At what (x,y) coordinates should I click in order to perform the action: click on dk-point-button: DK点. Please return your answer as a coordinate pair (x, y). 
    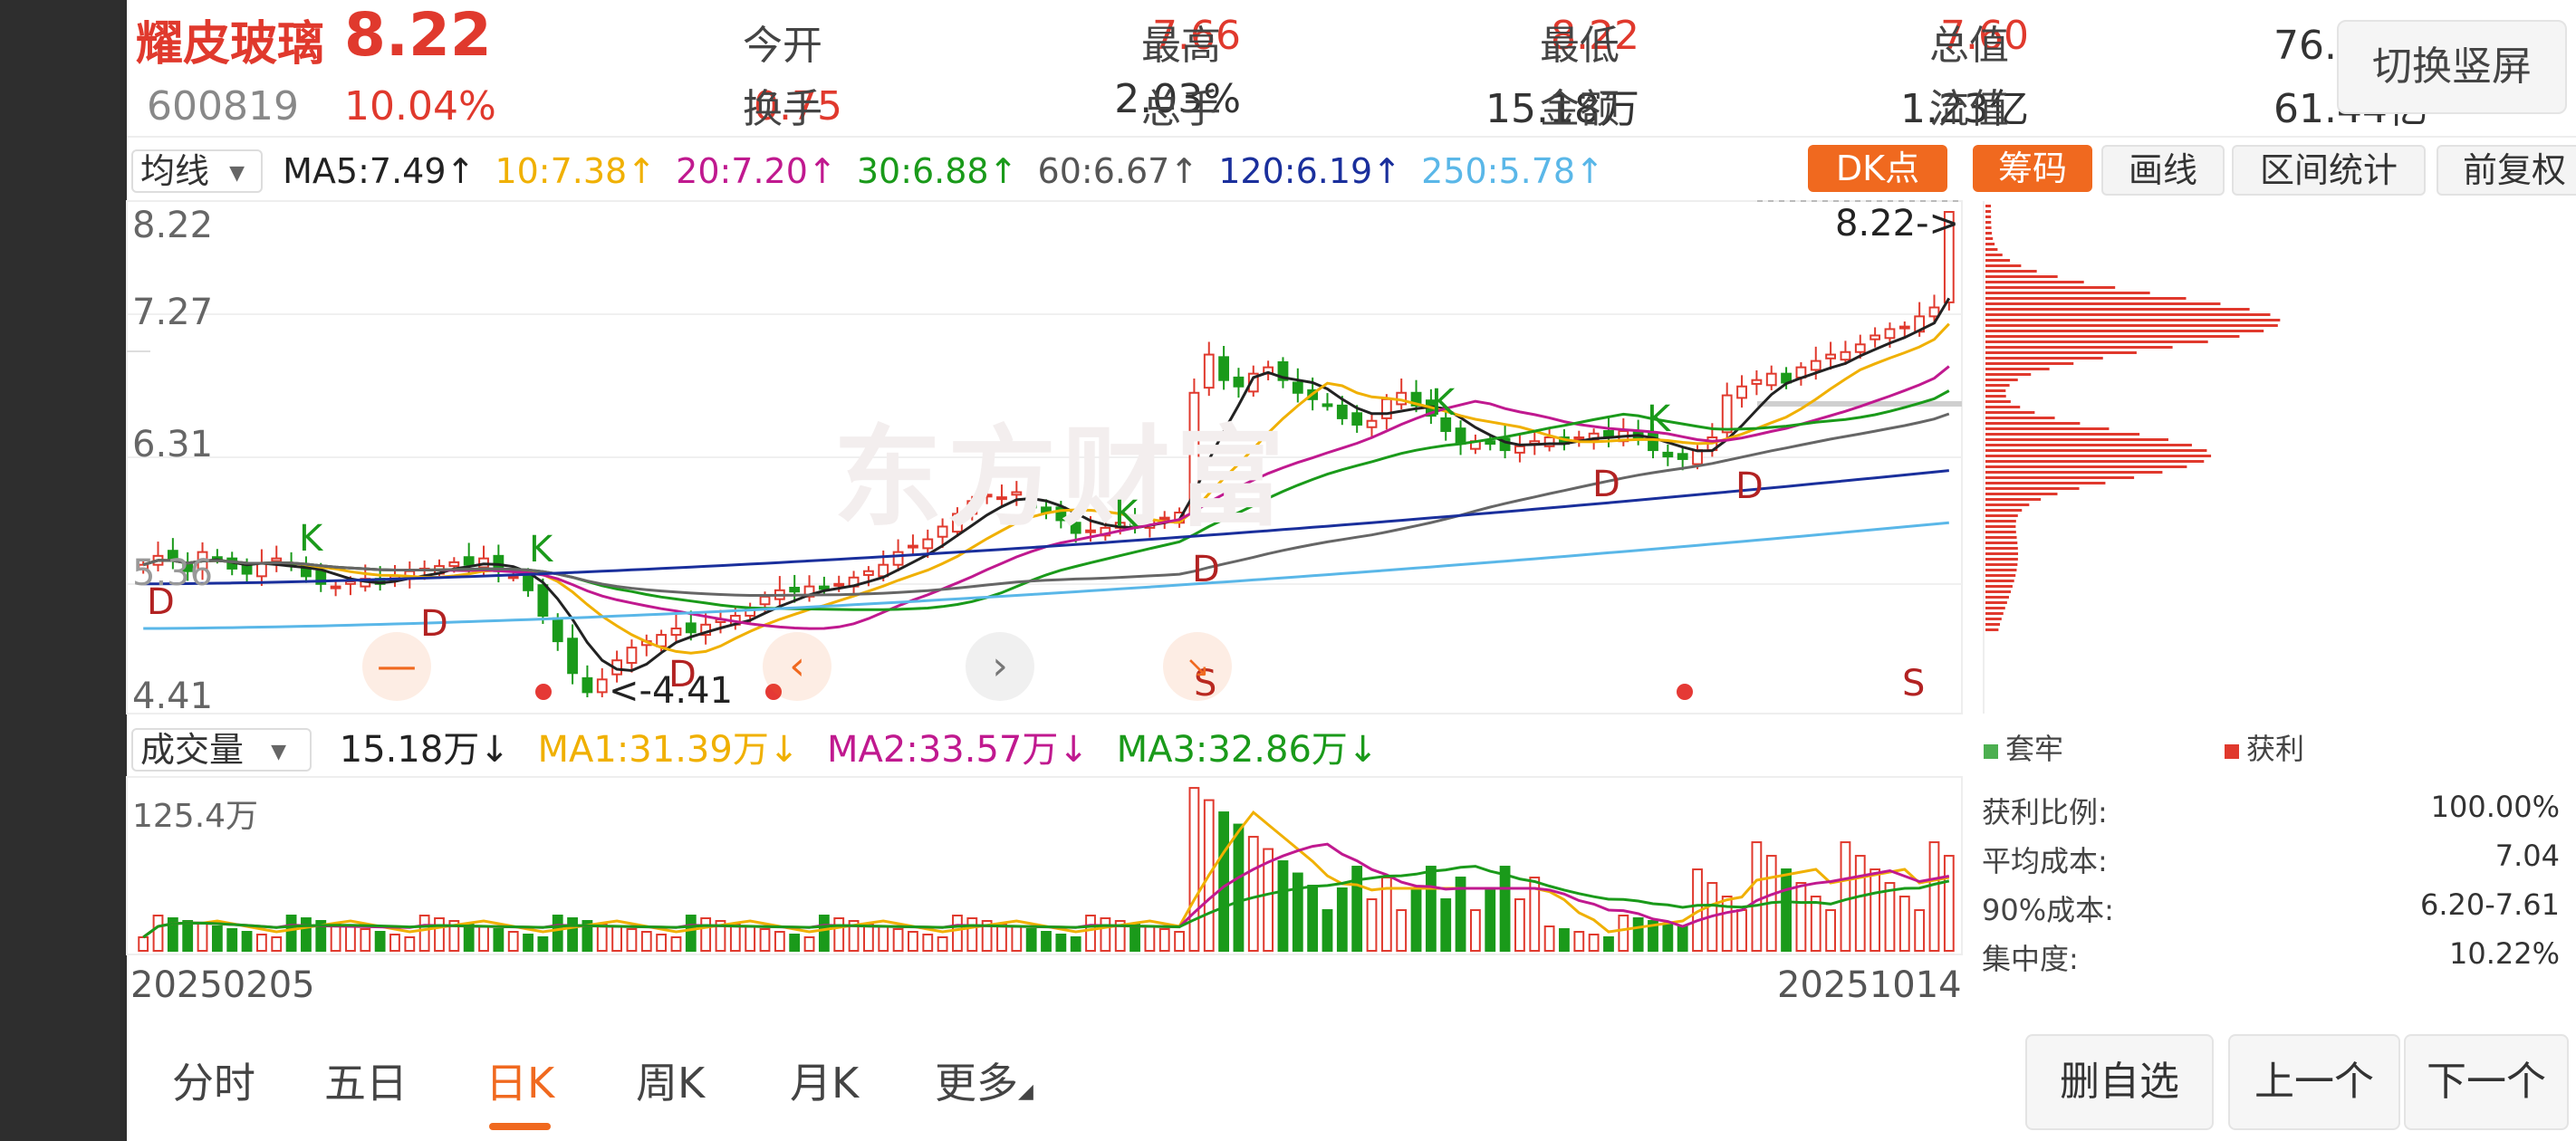
    Looking at the image, I should click on (1877, 169).